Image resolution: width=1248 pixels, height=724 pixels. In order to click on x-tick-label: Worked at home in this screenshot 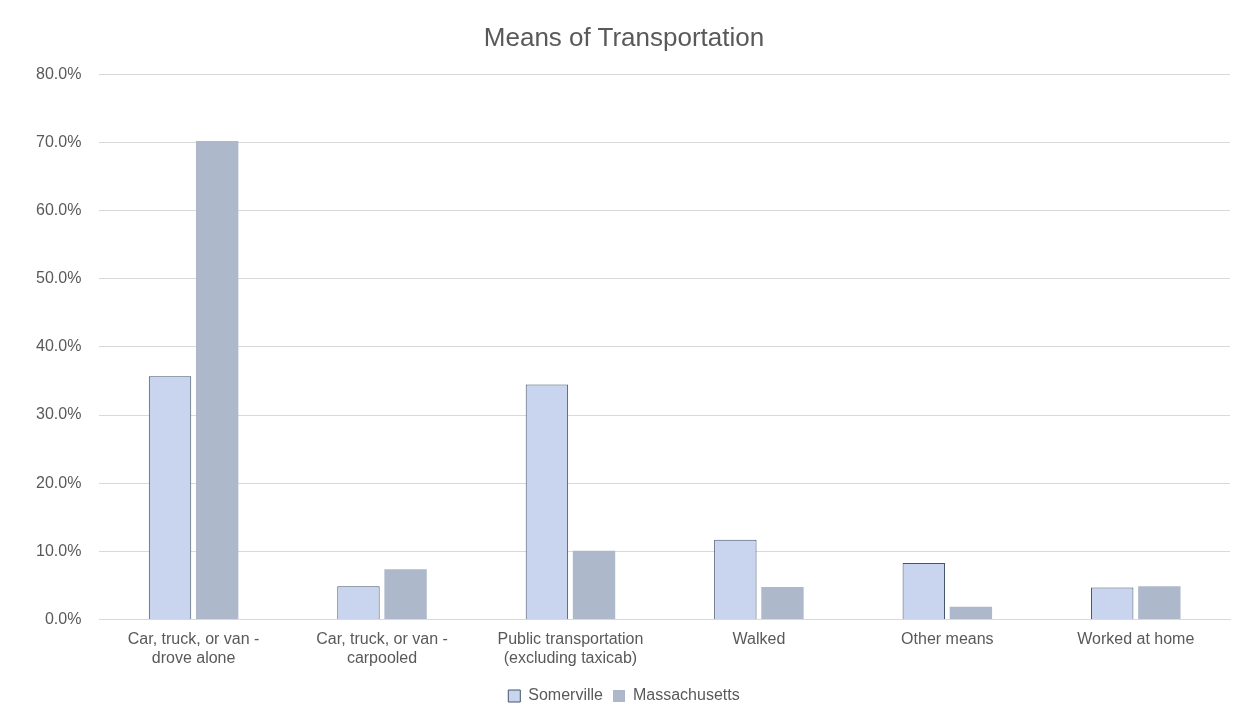, I will do `click(1136, 638)`.